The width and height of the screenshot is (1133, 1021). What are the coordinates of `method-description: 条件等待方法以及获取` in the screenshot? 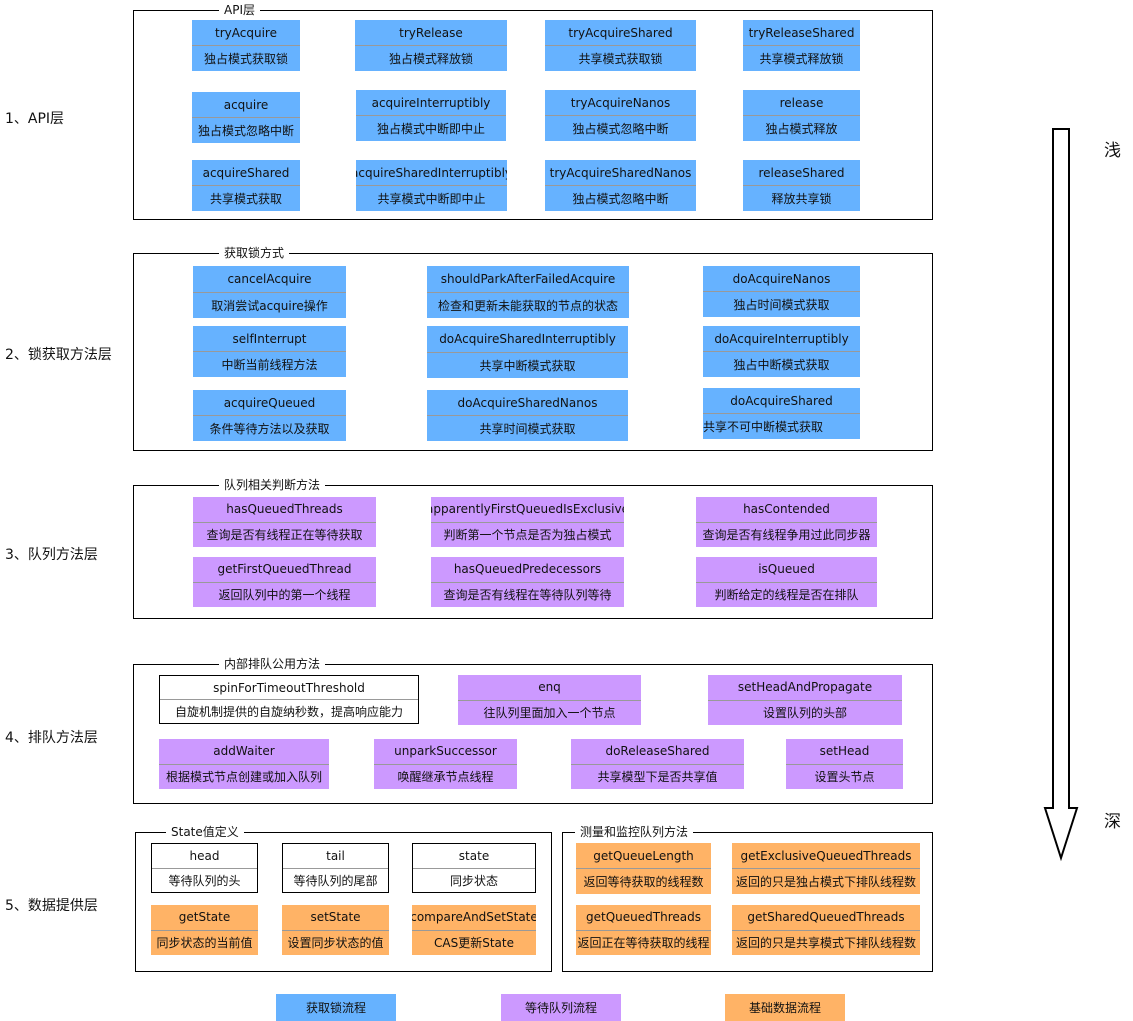 It's located at (269, 429).